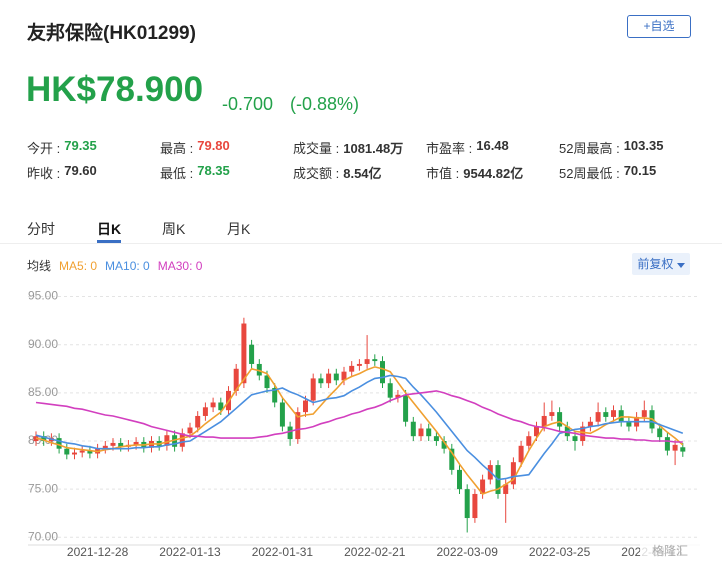 This screenshot has width=722, height=567. What do you see at coordinates (80, 170) in the screenshot?
I see `stat-value: 79.60` at bounding box center [80, 170].